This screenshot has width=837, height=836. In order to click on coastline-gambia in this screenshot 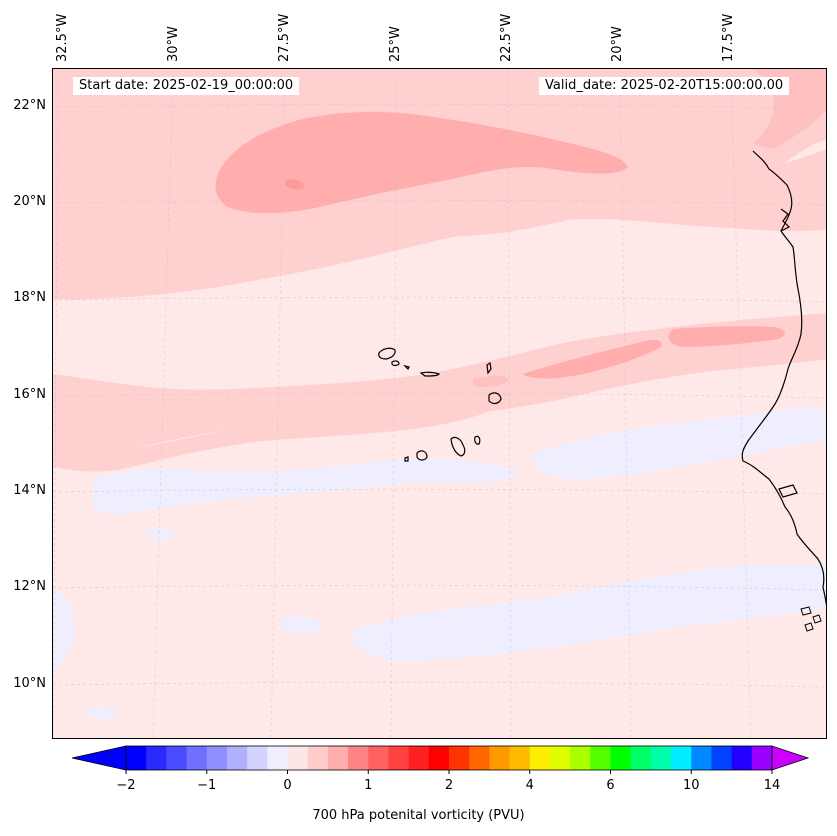, I will do `click(788, 491)`.